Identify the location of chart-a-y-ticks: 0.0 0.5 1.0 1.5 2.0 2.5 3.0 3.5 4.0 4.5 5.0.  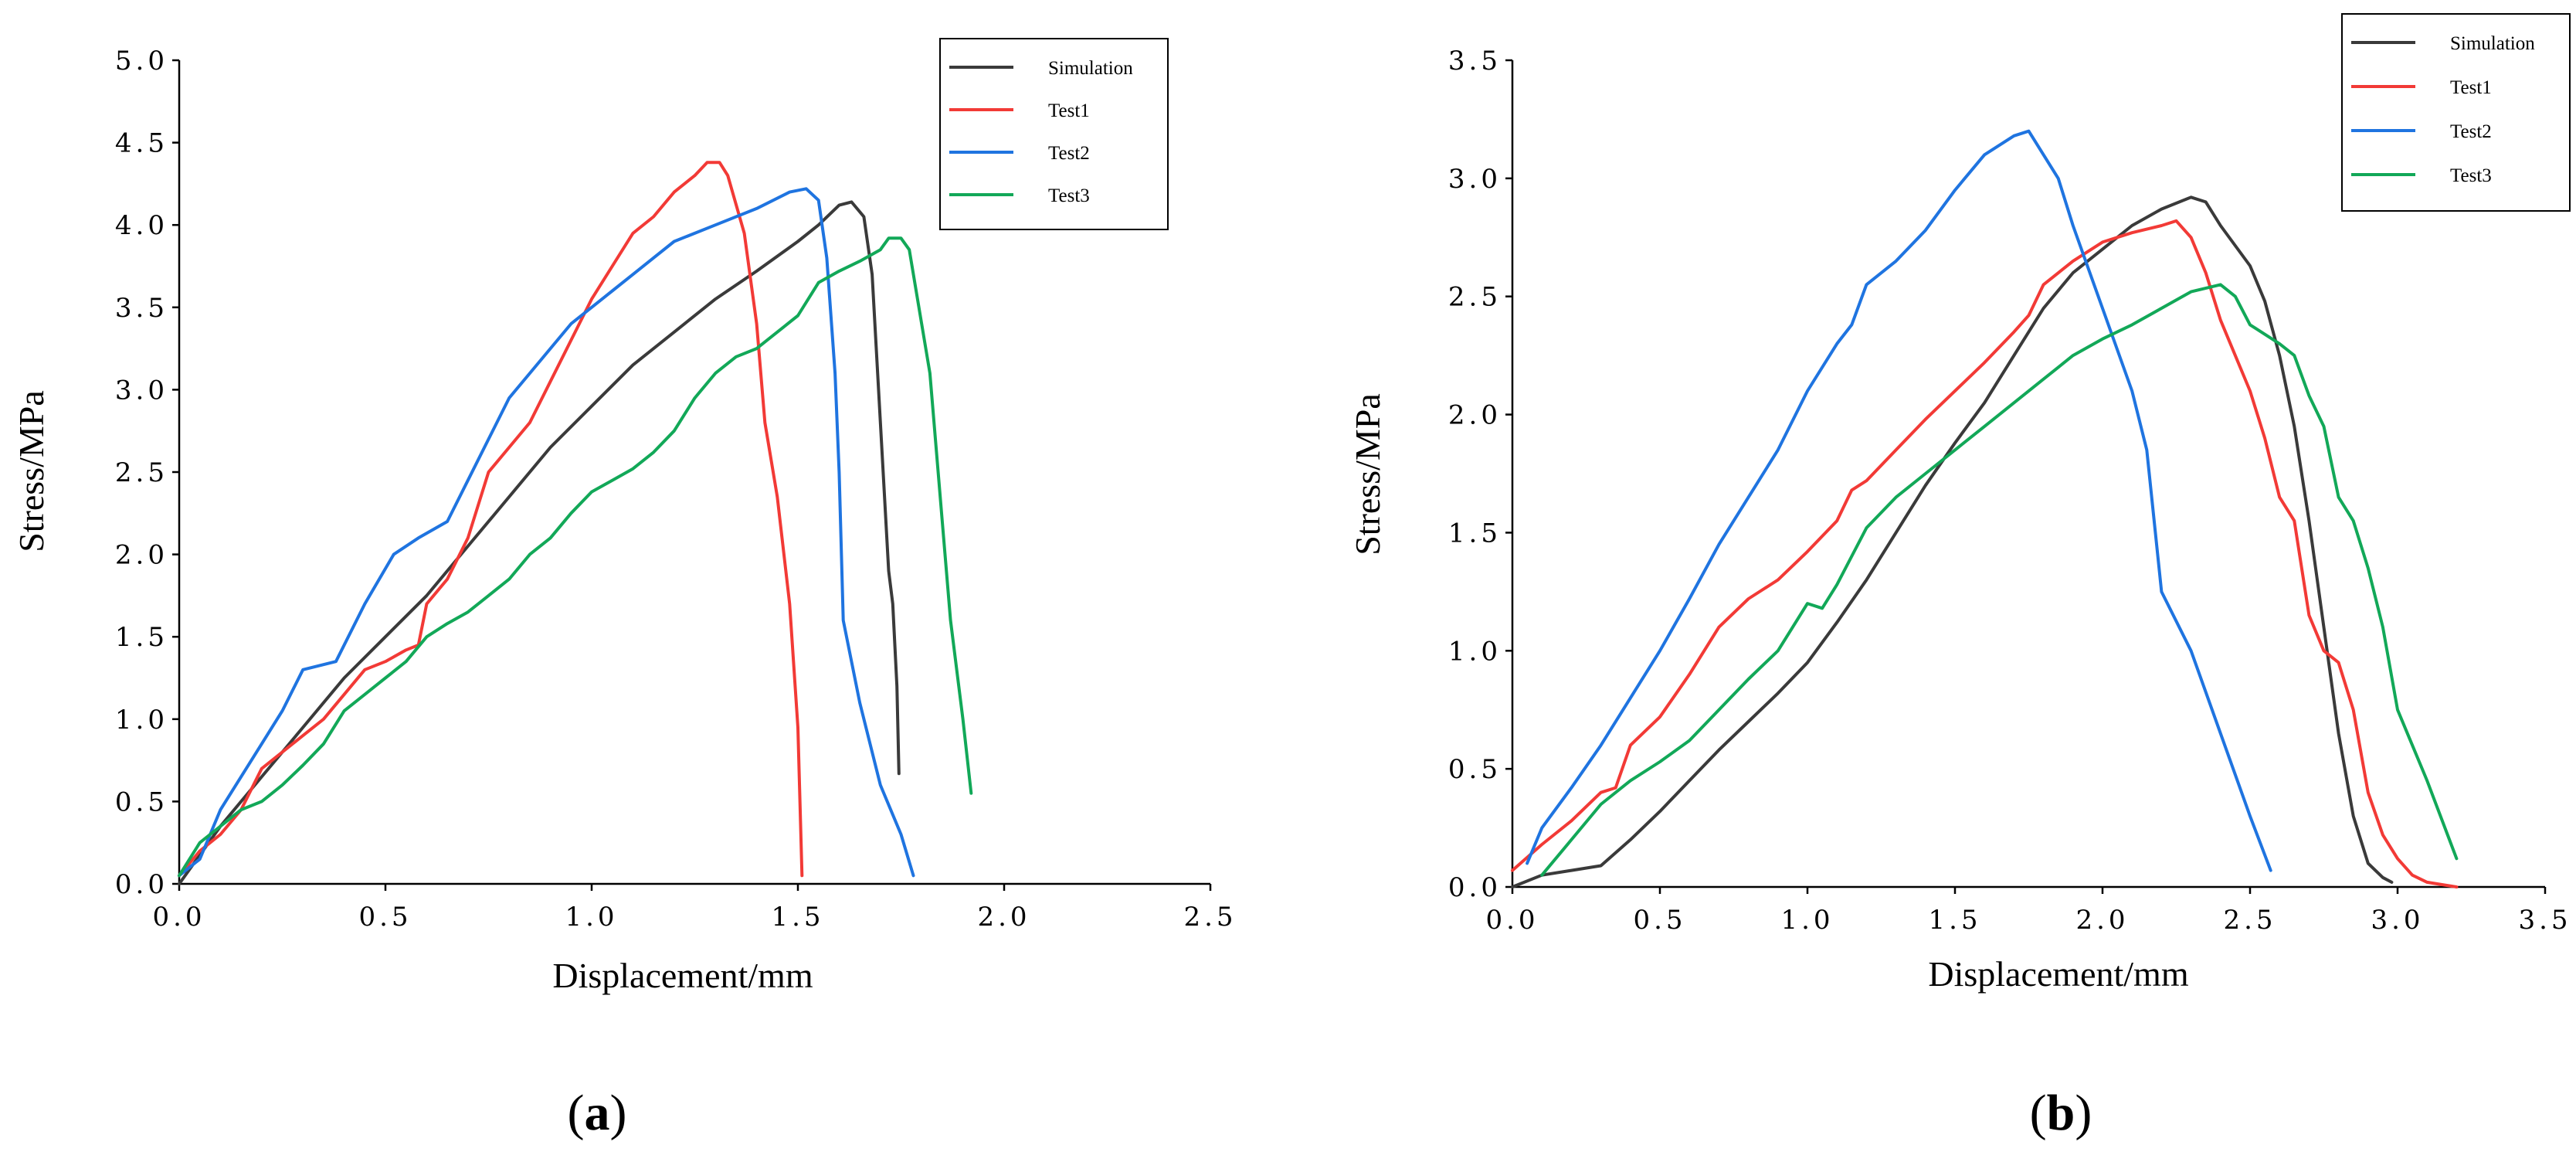
(147, 473).